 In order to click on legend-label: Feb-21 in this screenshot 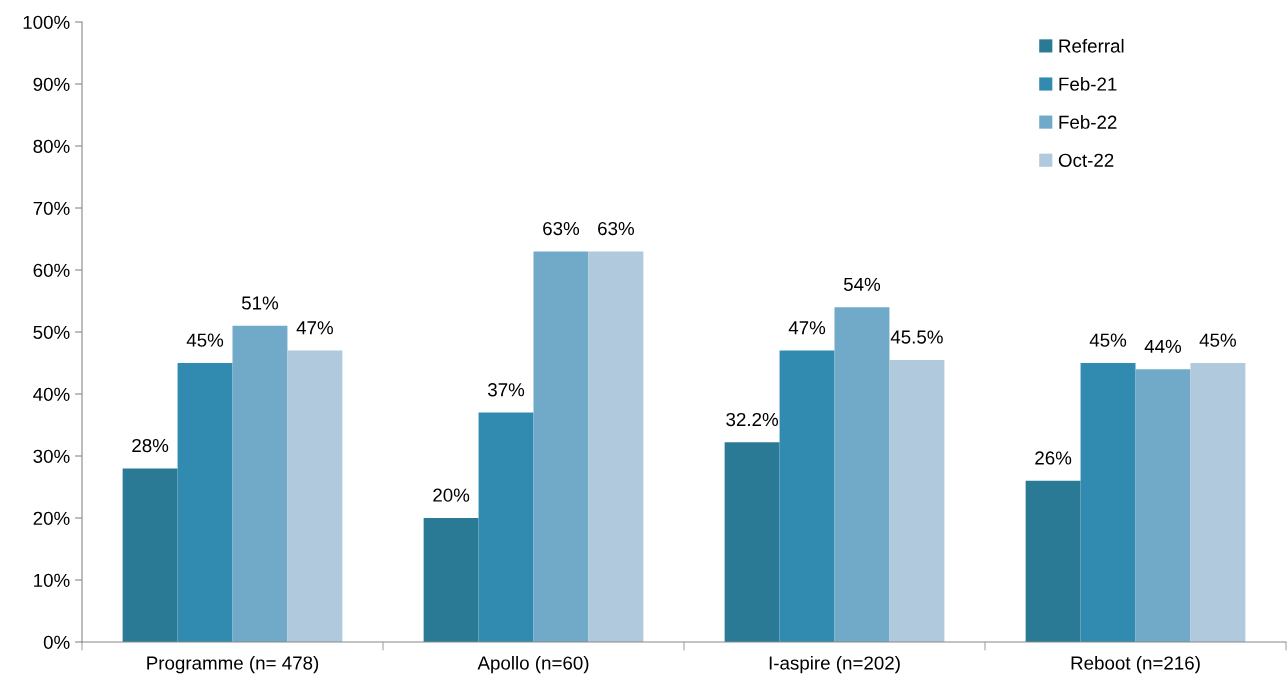, I will do `click(1088, 83)`.